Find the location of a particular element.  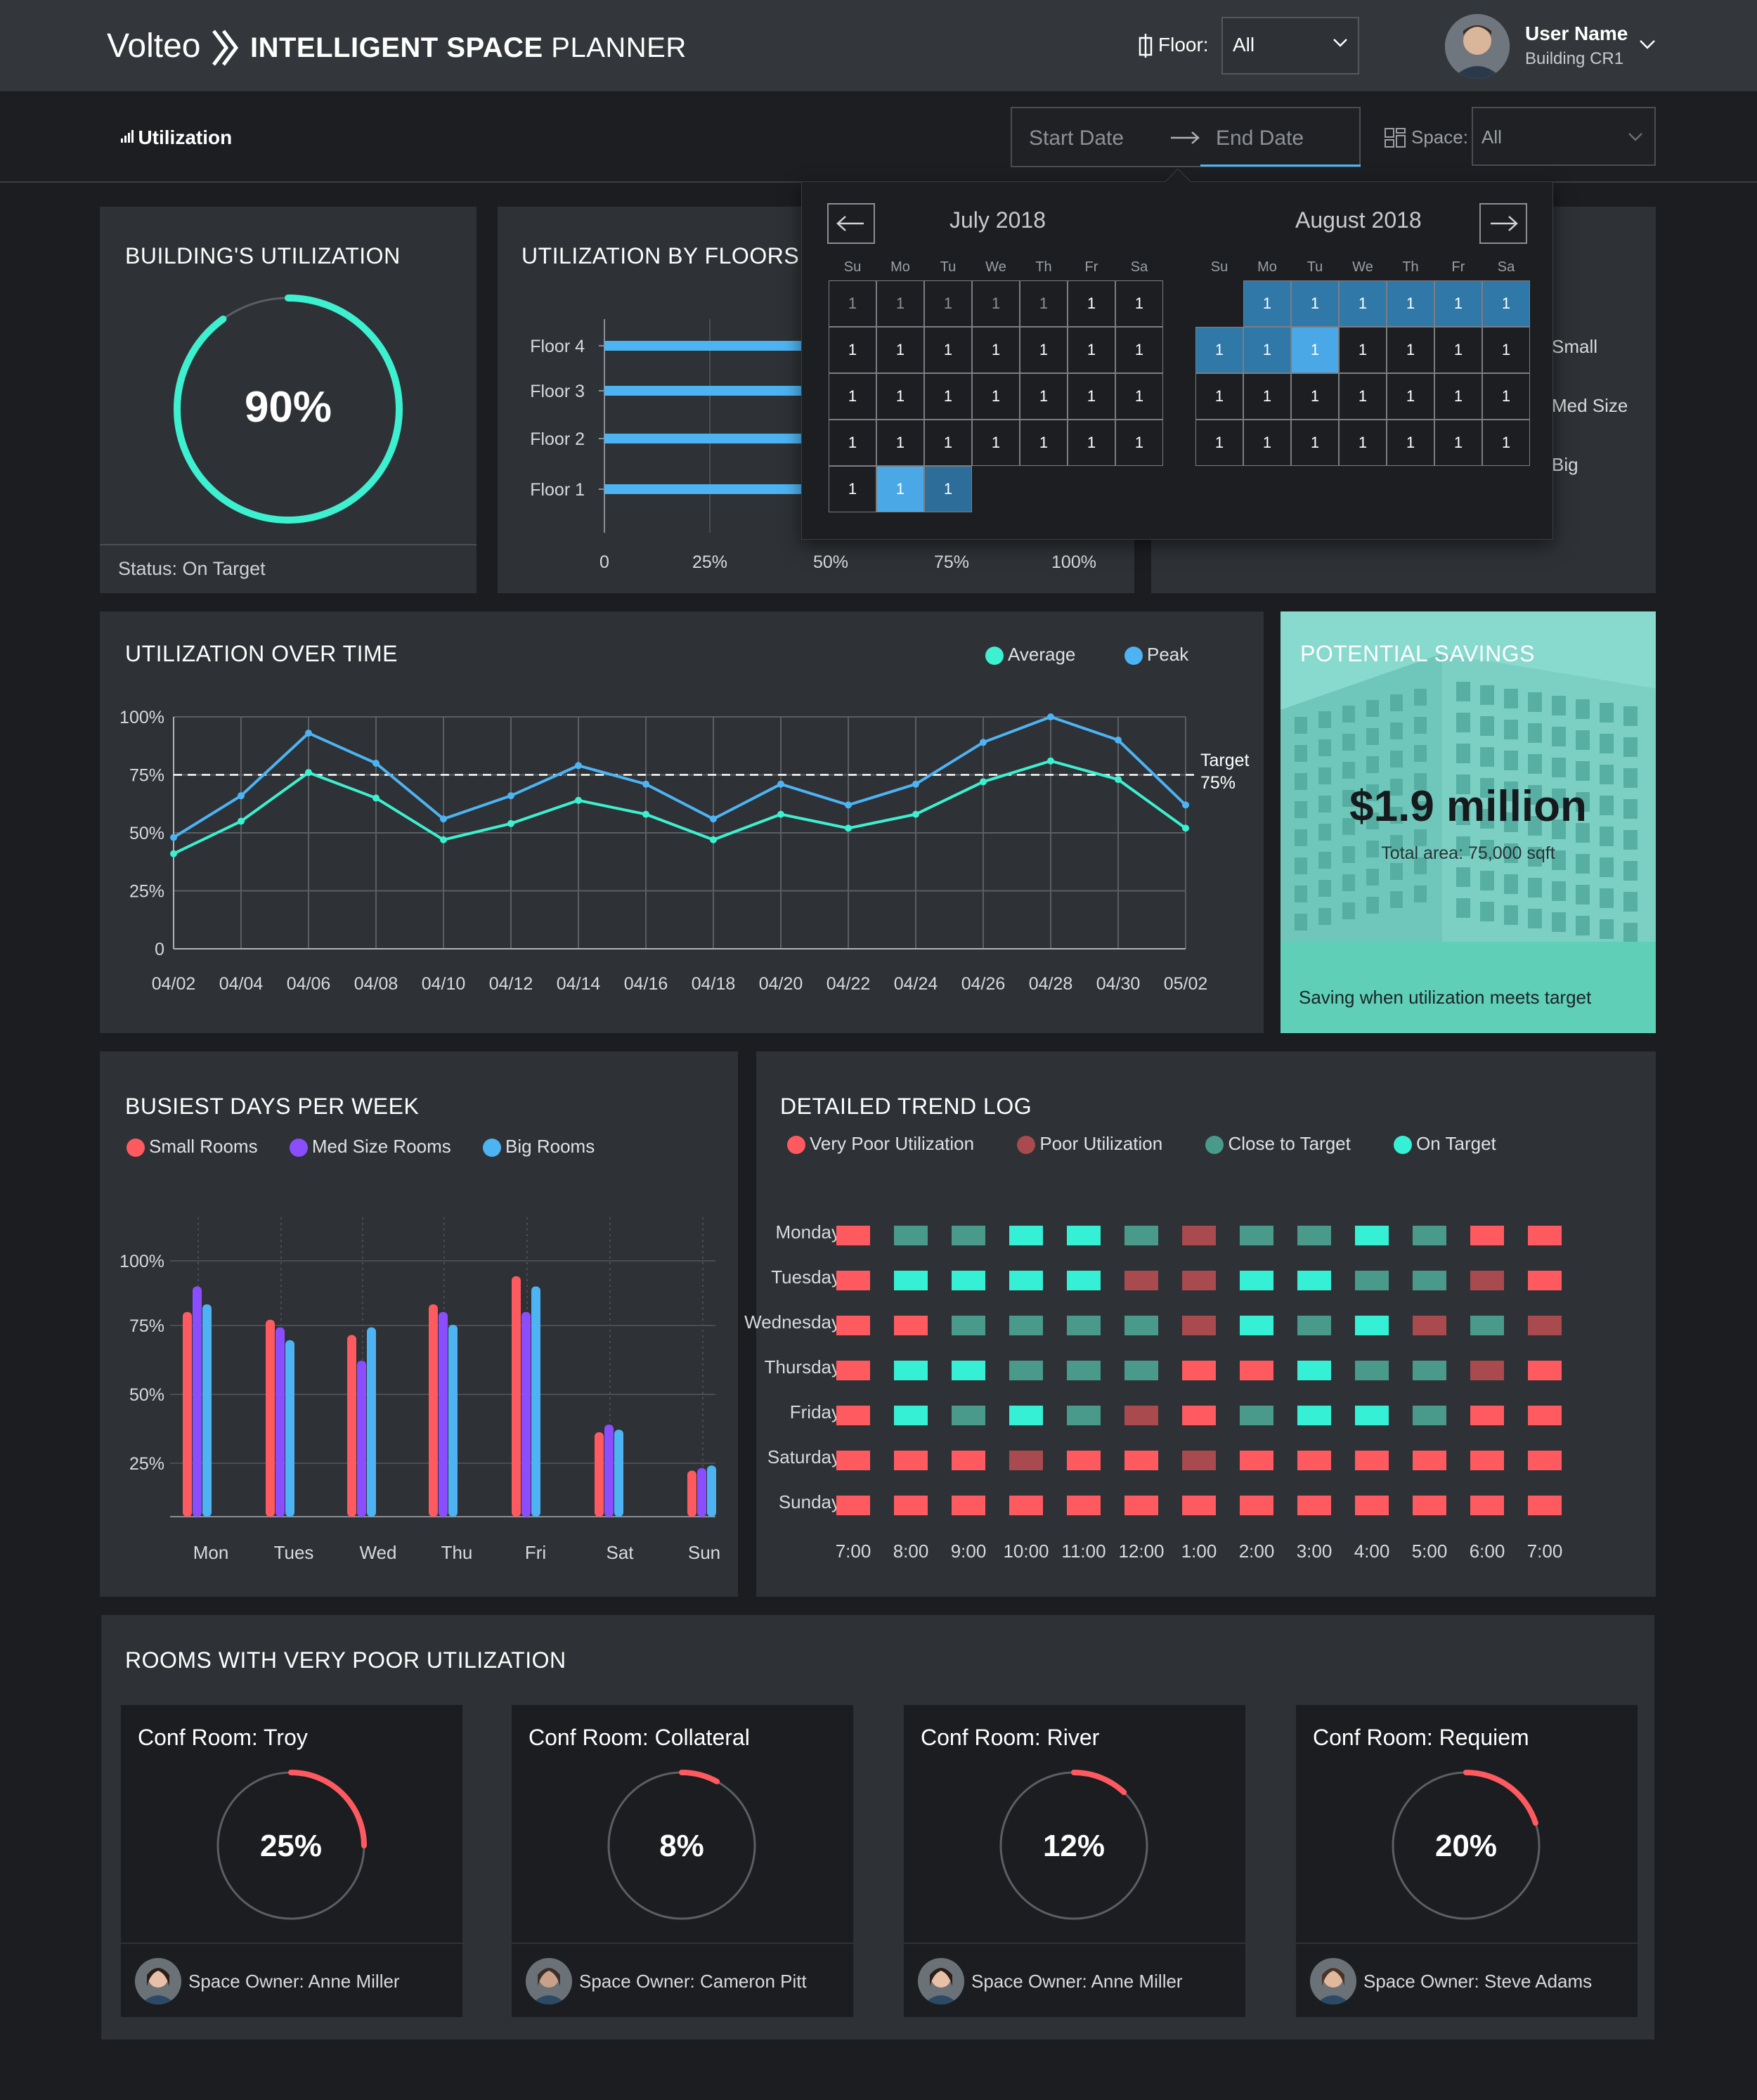

bar-thu is located at coordinates (433, 1410).